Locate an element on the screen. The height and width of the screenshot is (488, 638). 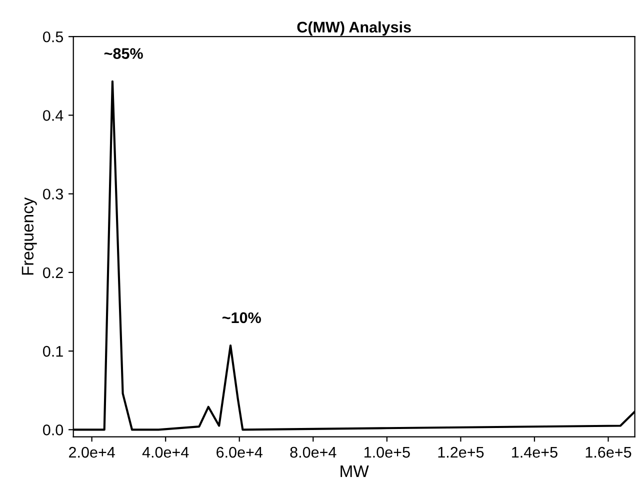
x-tick-label: 1.0e+5 is located at coordinates (387, 452).